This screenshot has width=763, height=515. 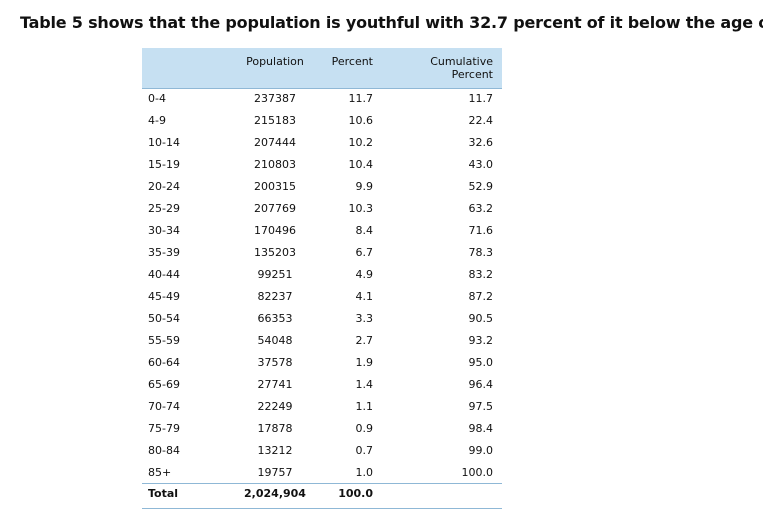 What do you see at coordinates (275, 230) in the screenshot?
I see `table-cell: 170496` at bounding box center [275, 230].